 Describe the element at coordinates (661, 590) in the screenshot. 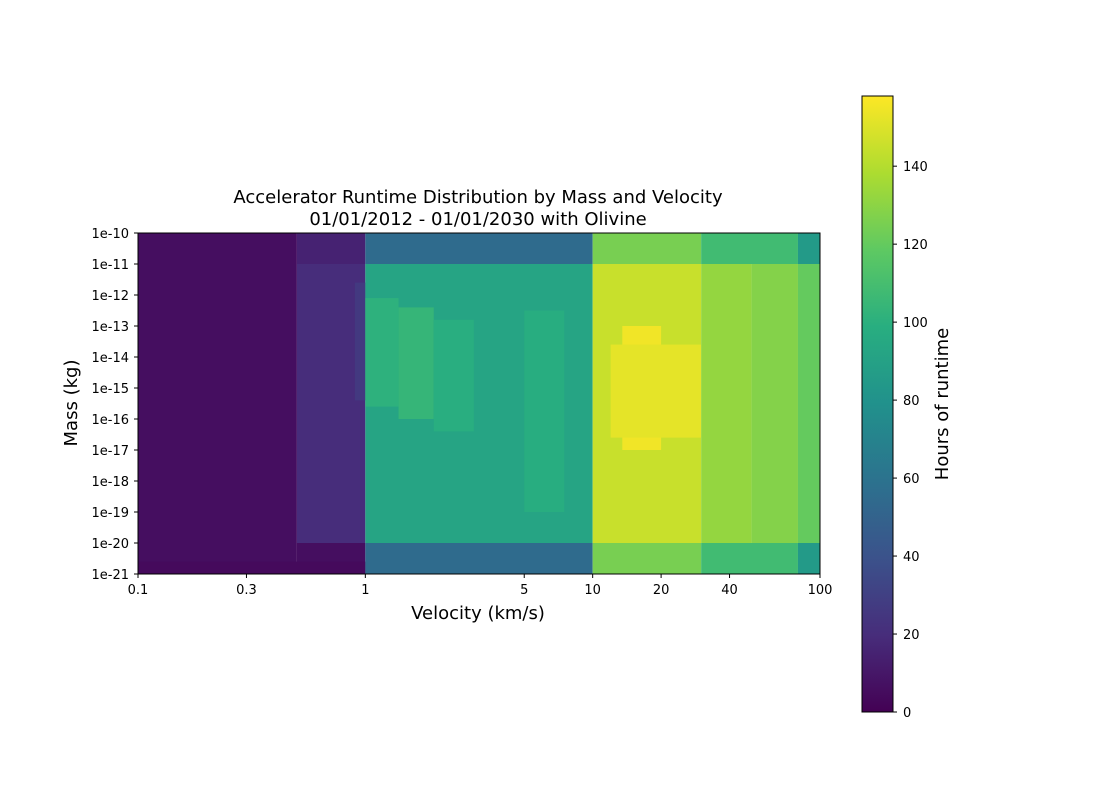

I see `x-tick-label: 20` at that location.